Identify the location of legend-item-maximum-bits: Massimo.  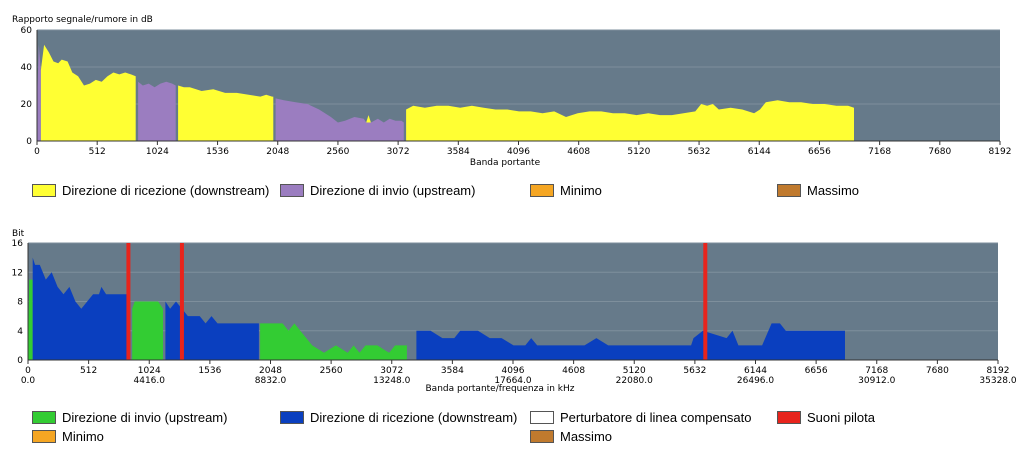
(571, 436).